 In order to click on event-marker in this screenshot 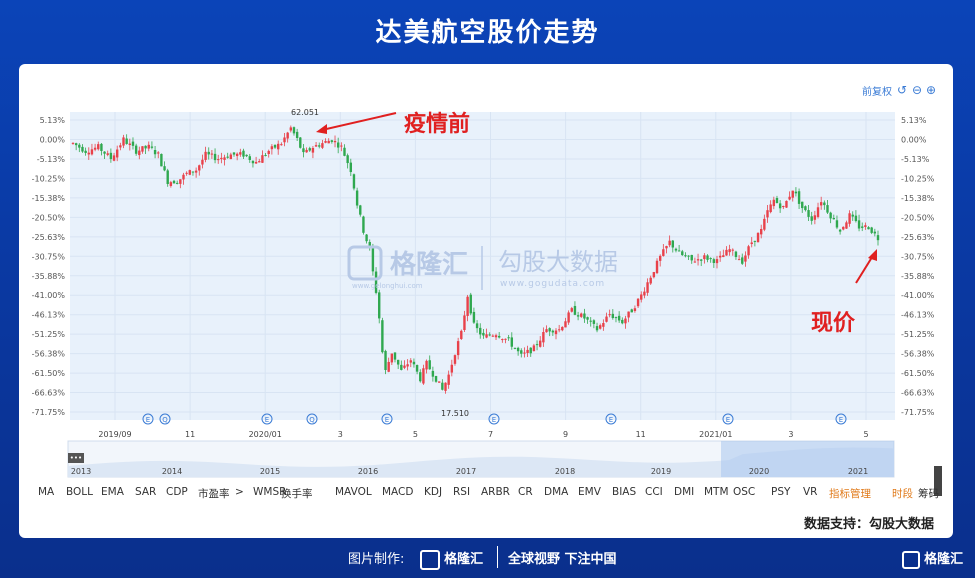, I will do `click(494, 419)`.